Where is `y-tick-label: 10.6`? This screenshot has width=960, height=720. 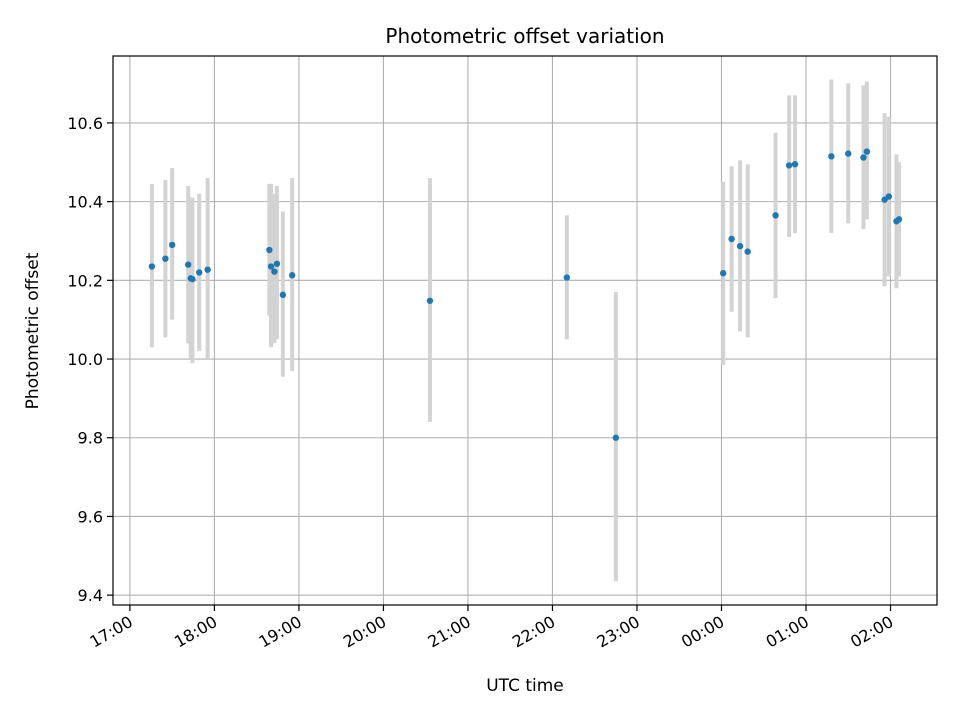 y-tick-label: 10.6 is located at coordinates (85, 123).